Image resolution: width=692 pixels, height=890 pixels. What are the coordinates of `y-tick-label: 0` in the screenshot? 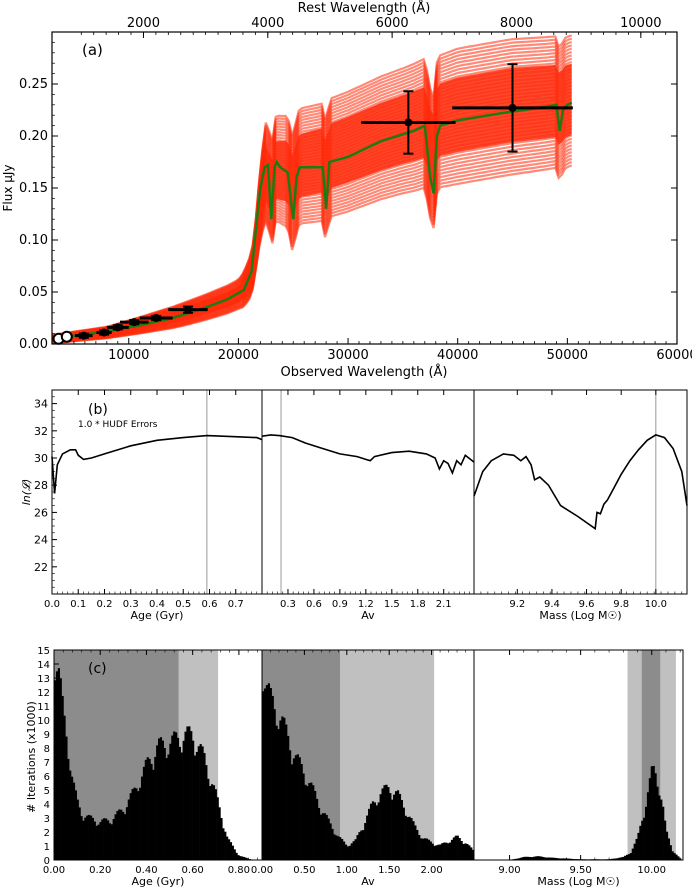 It's located at (47, 861).